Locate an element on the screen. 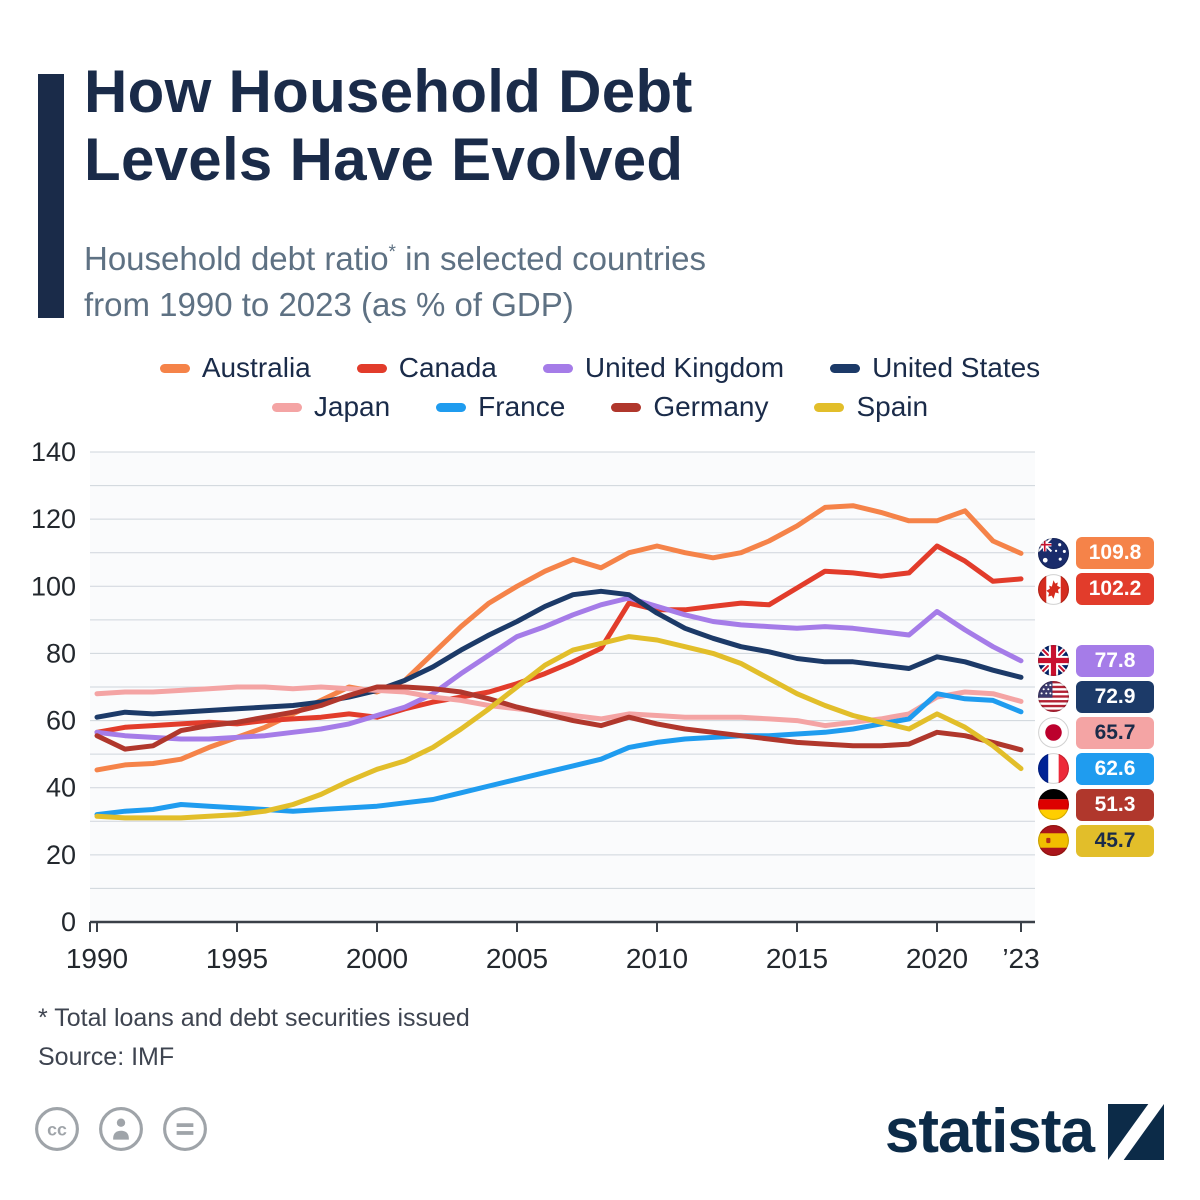  x-tick-label-1995: 1995 is located at coordinates (237, 958).